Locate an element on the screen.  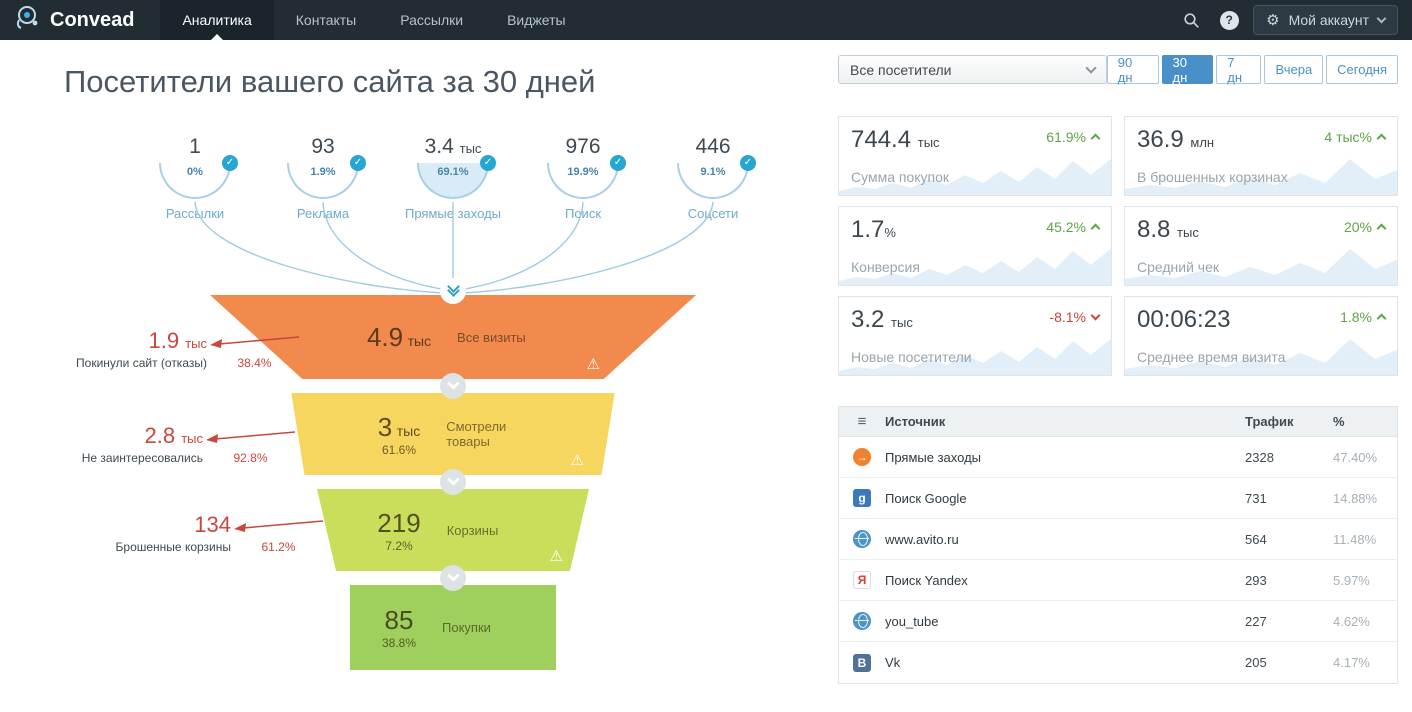
dropoff-value: 134 is located at coordinates (212, 524).